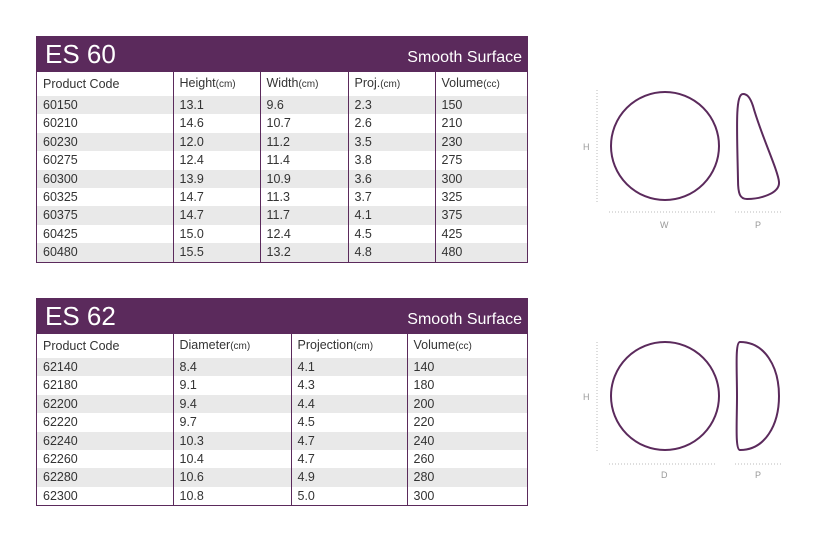 The height and width of the screenshot is (543, 818). I want to click on col-header-label: Projection, so click(325, 345).